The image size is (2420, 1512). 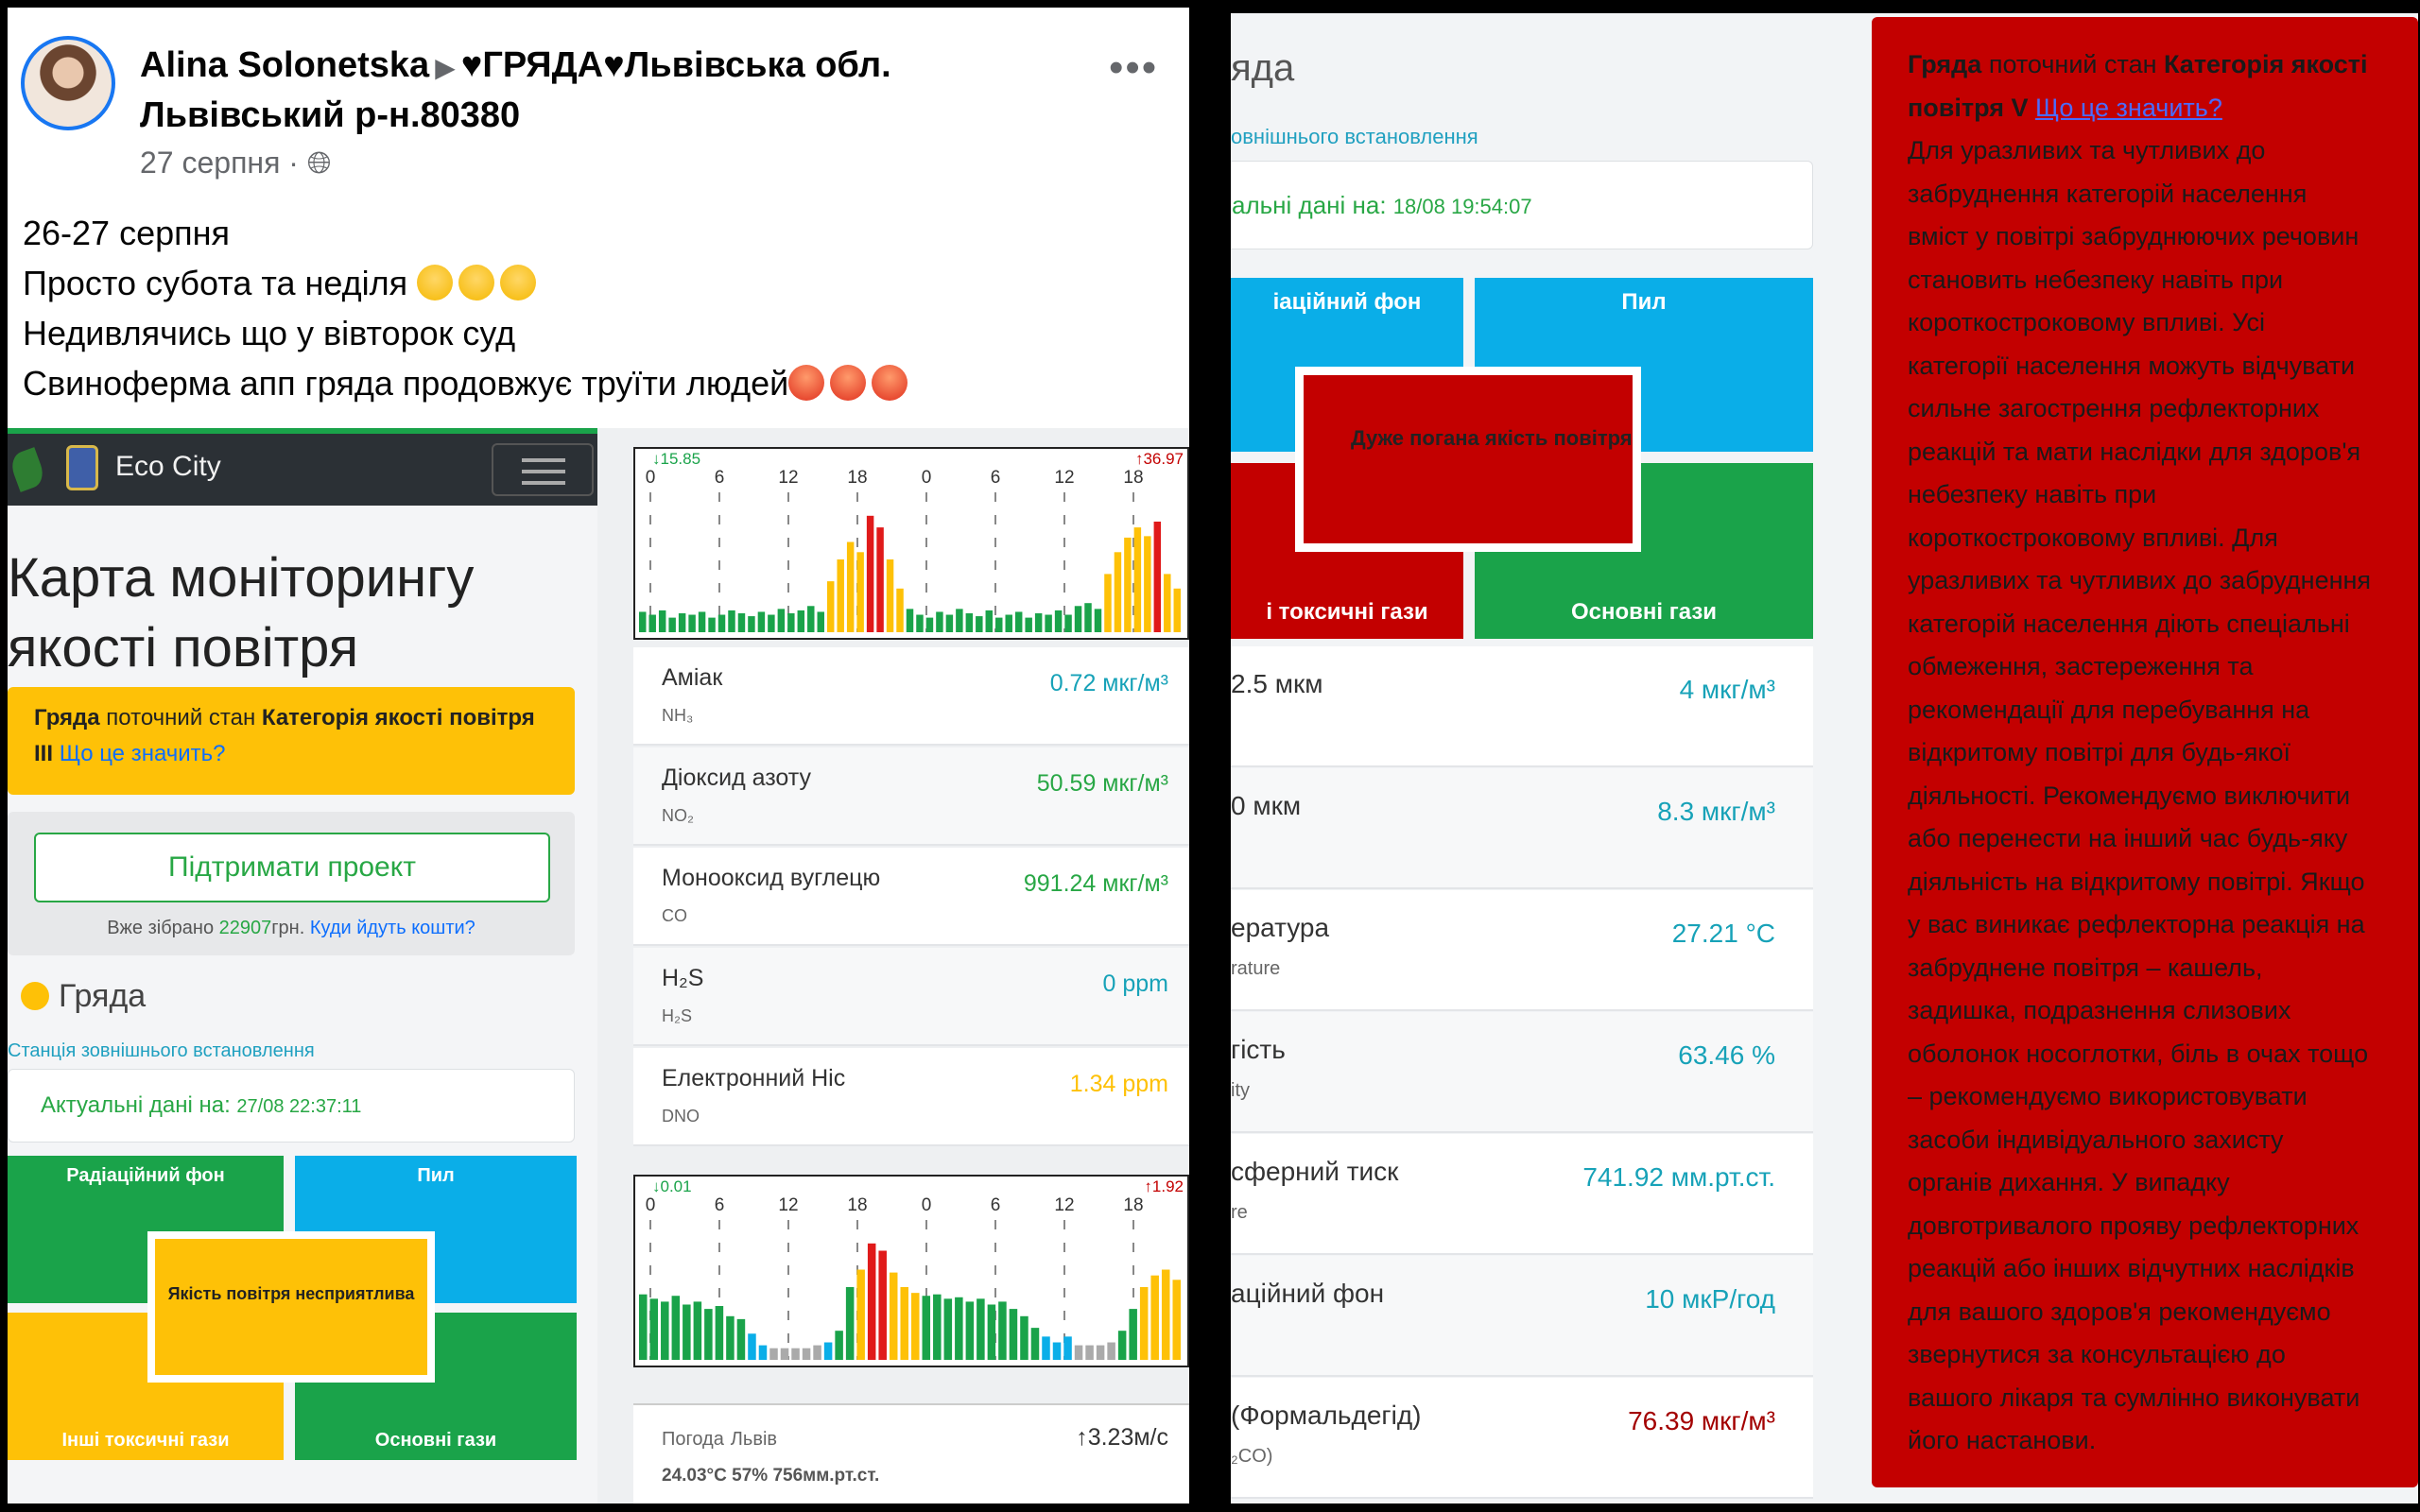 I want to click on reading-row: сферний тиск re 741.92 мм.рт.ст., so click(x=1522, y=1194).